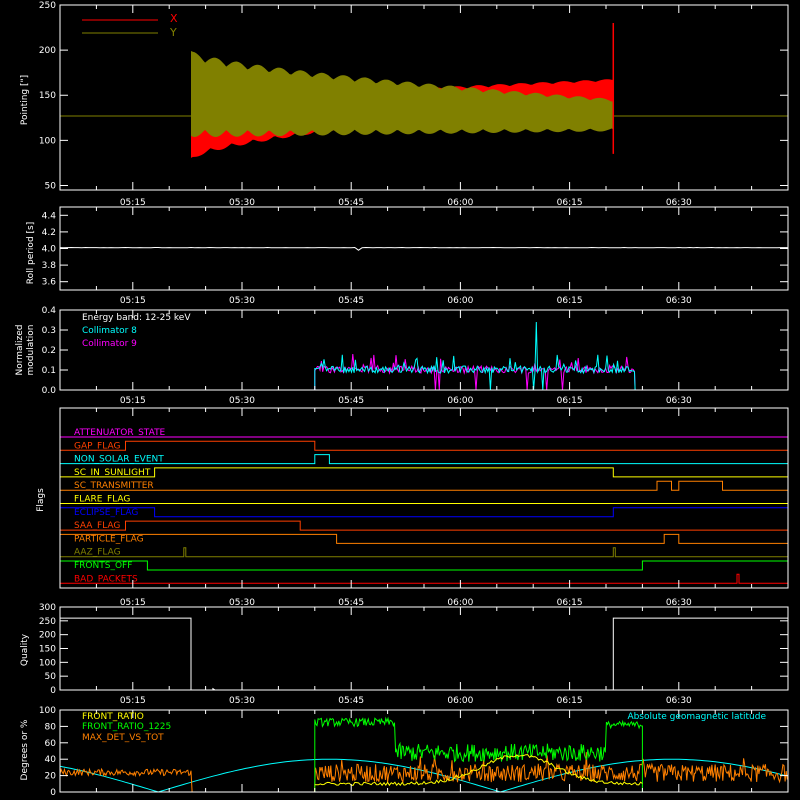  I want to click on flag-line-bad-packets, so click(424, 578).